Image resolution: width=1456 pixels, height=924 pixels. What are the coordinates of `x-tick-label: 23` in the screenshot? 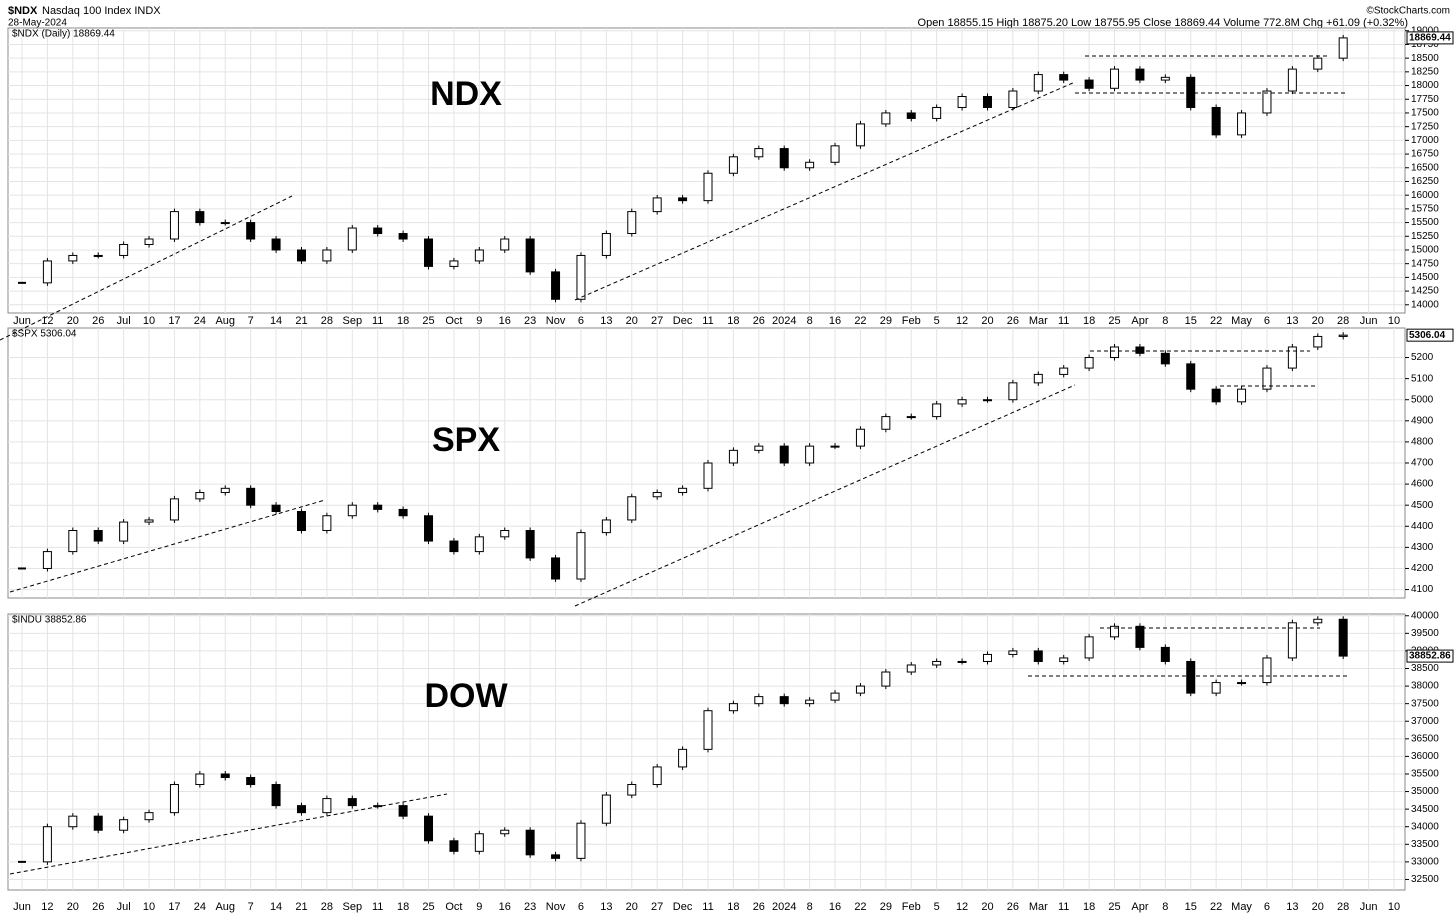 It's located at (530, 907).